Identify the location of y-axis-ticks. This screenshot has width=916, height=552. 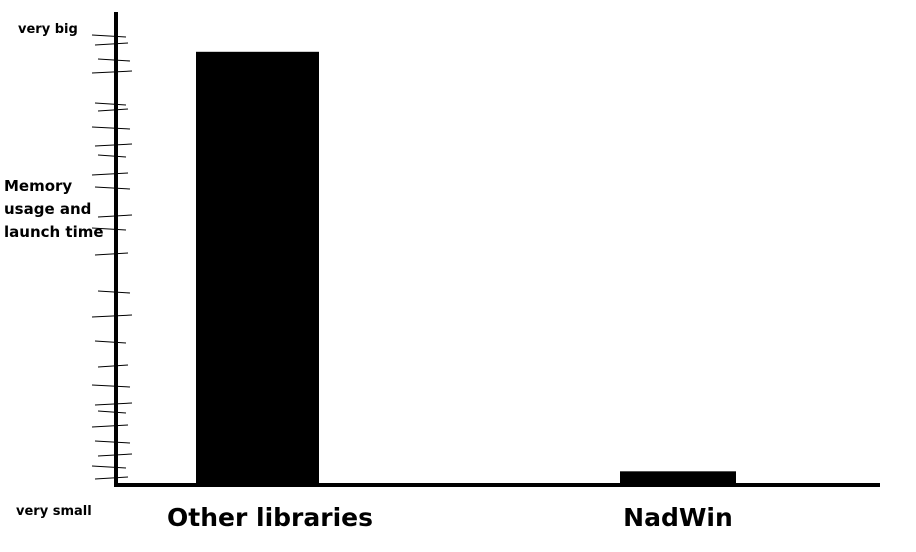
(112, 257).